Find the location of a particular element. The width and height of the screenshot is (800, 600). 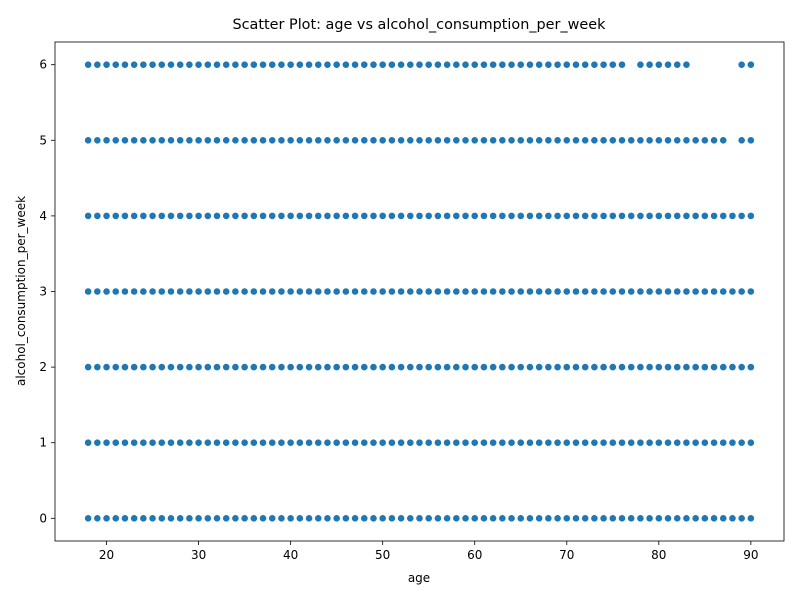

y-tick-label: 1 is located at coordinates (43, 443).